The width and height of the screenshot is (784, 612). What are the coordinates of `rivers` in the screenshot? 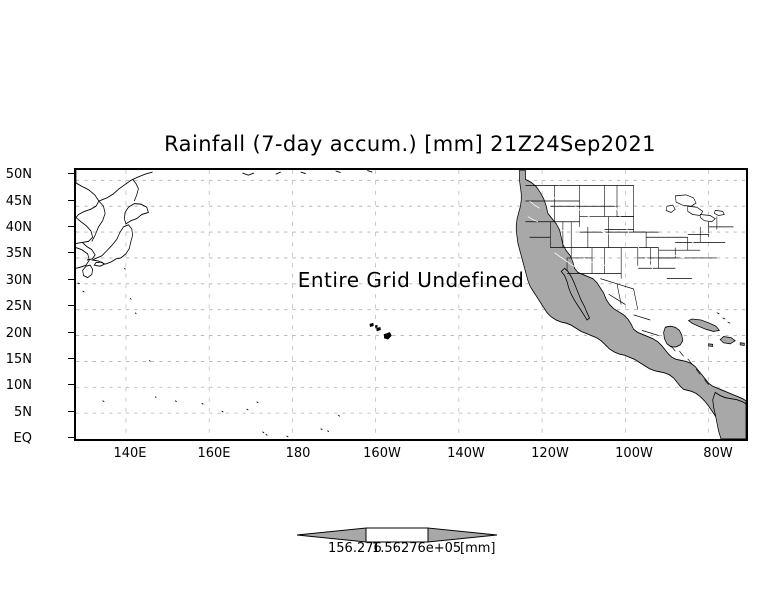 It's located at (622, 236).